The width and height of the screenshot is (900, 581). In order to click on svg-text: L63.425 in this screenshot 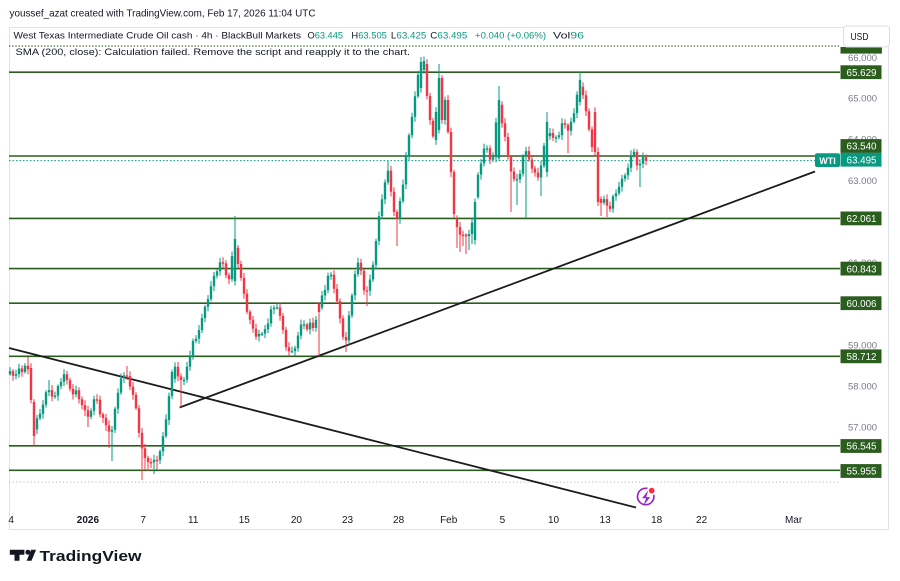, I will do `click(409, 36)`.